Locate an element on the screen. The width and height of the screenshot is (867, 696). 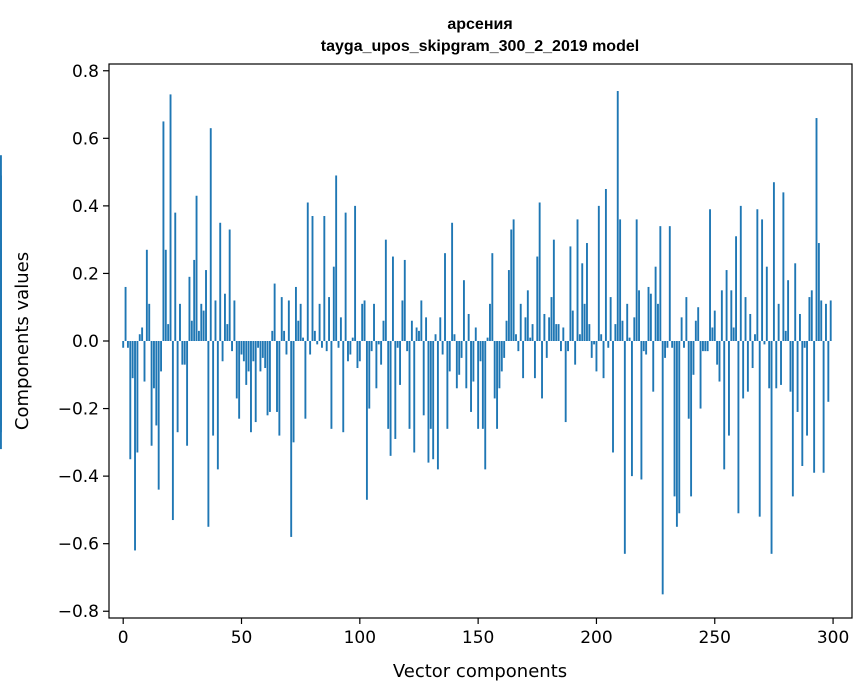
y-tick-label: −0.8 is located at coordinates (78, 612).